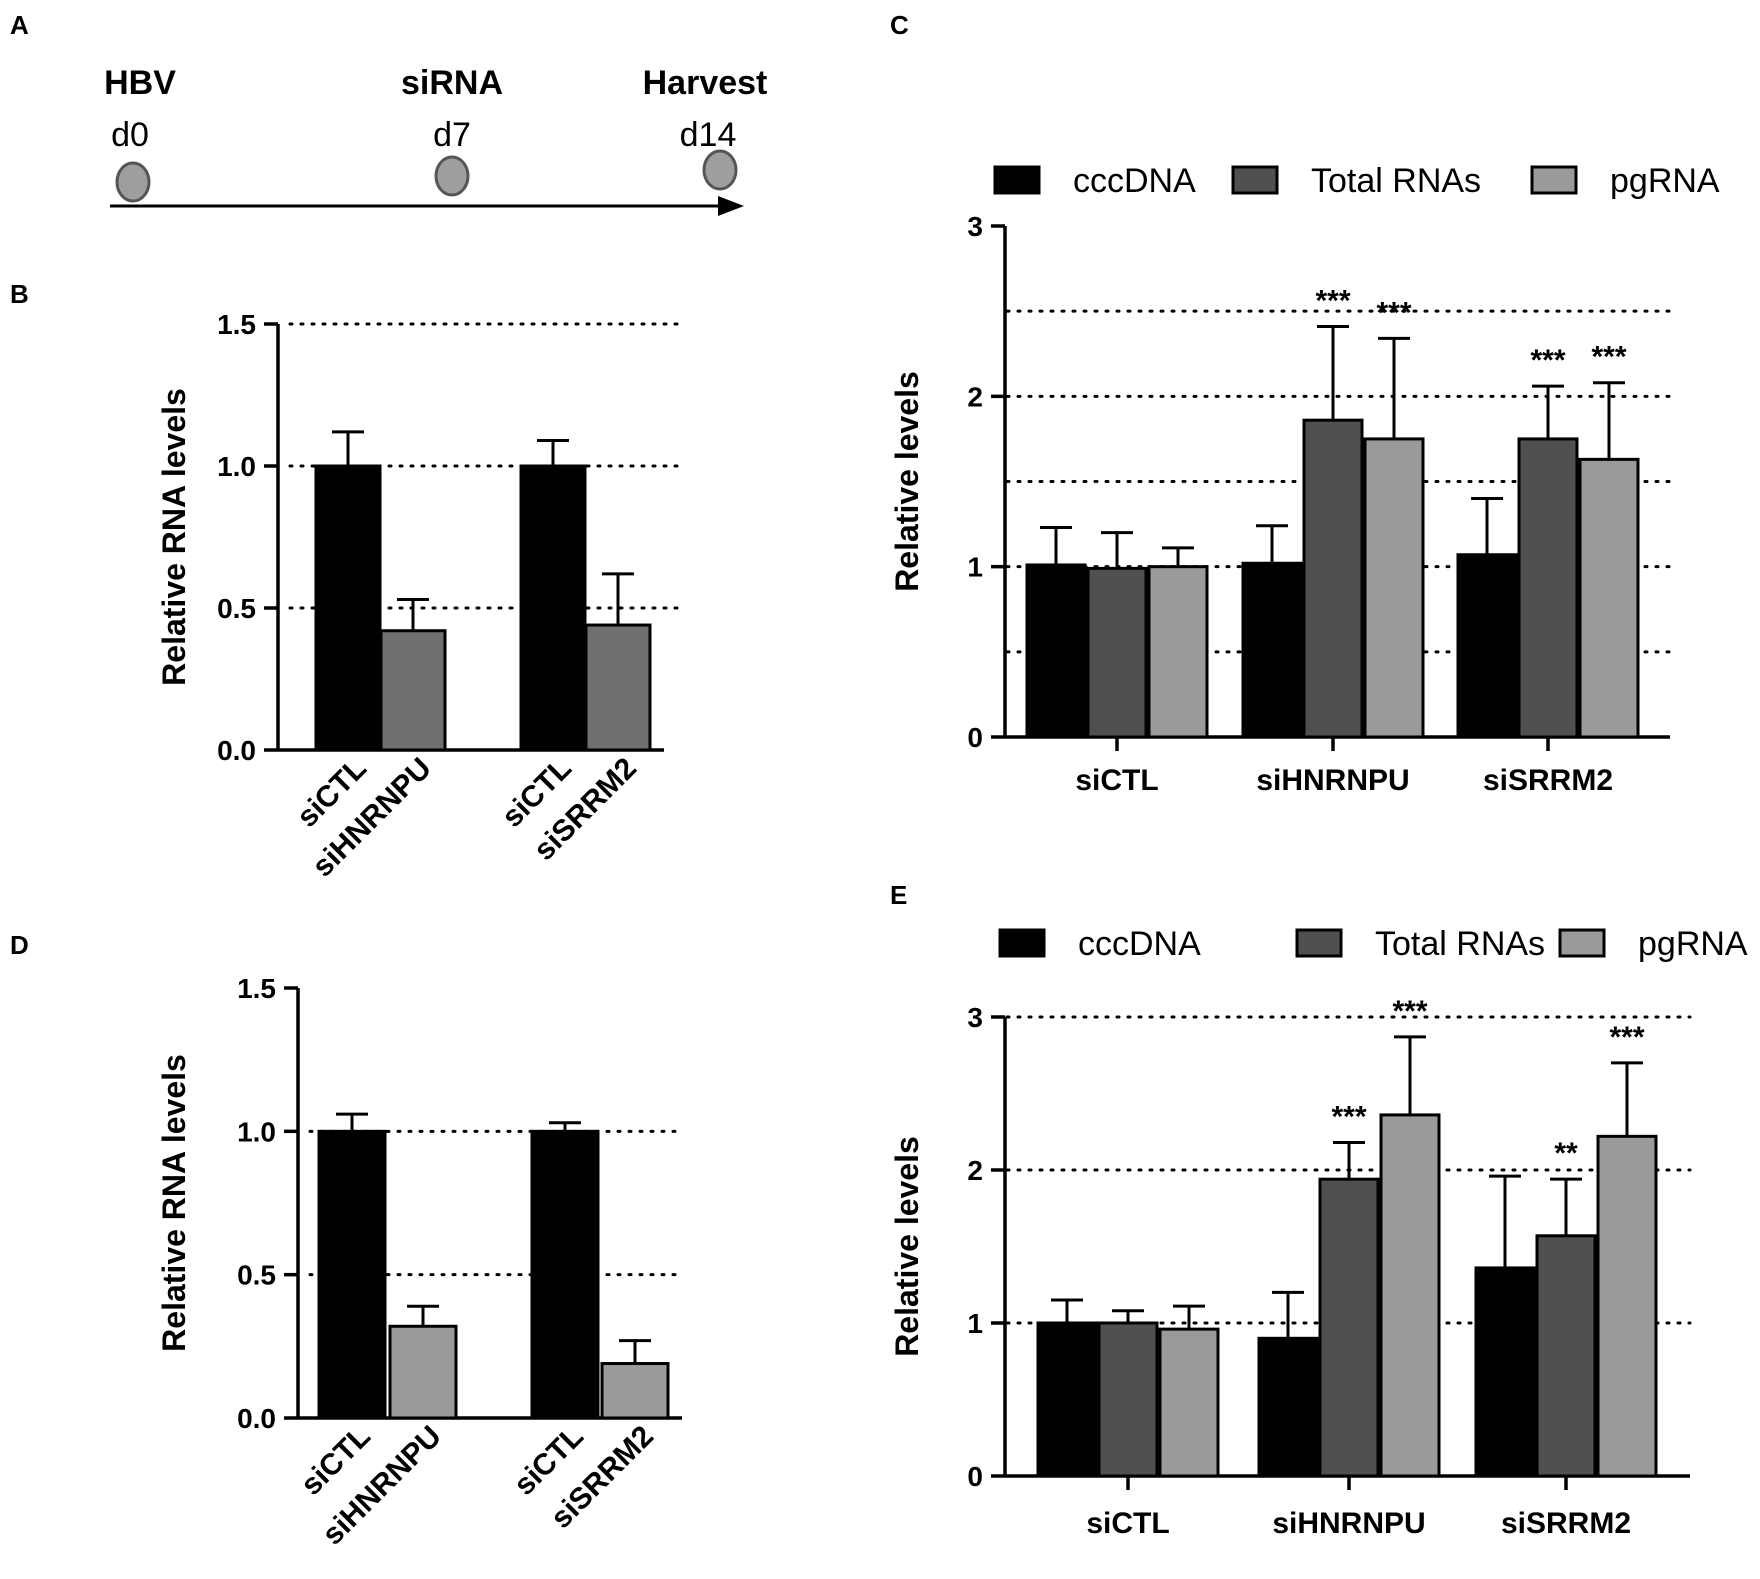 The width and height of the screenshot is (1760, 1579). What do you see at coordinates (1333, 578) in the screenshot?
I see `chart-c-bar-total-rnas-sihnrnpu` at bounding box center [1333, 578].